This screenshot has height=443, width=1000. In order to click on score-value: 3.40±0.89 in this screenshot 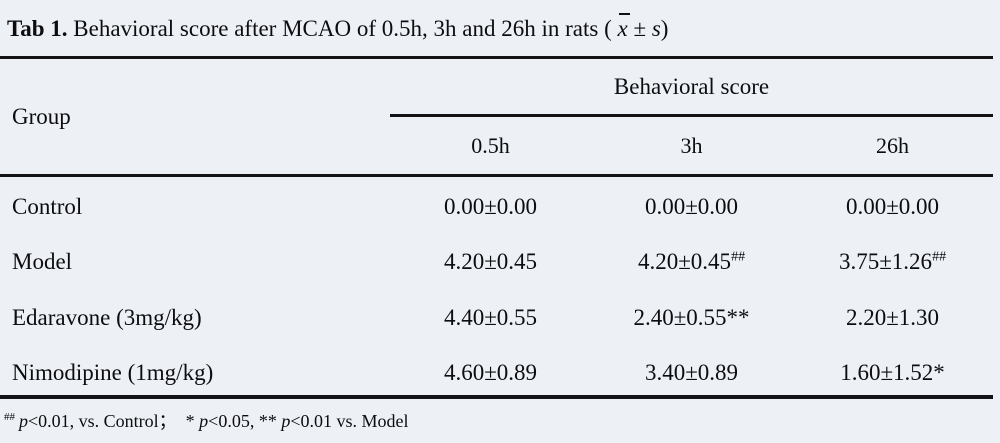, I will do `click(691, 372)`.